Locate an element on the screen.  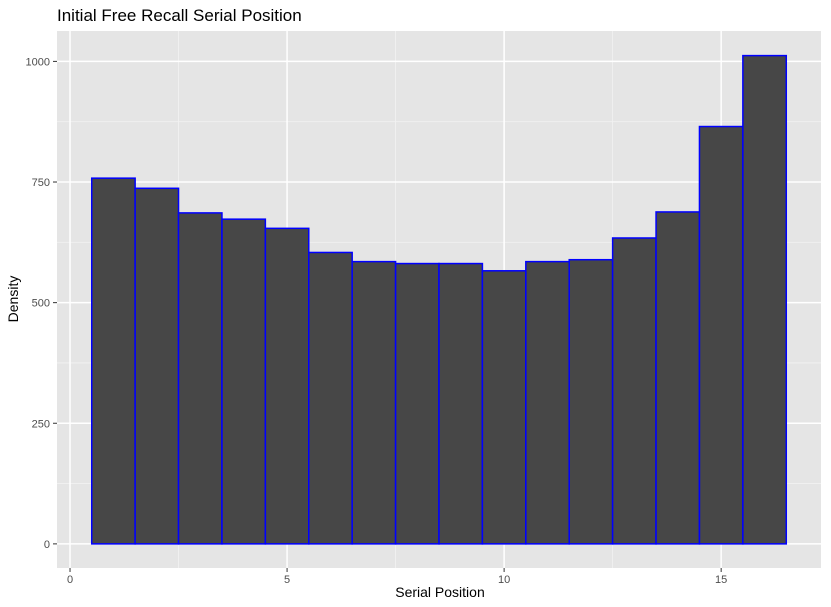
x-tick-label: 15 is located at coordinates (721, 580).